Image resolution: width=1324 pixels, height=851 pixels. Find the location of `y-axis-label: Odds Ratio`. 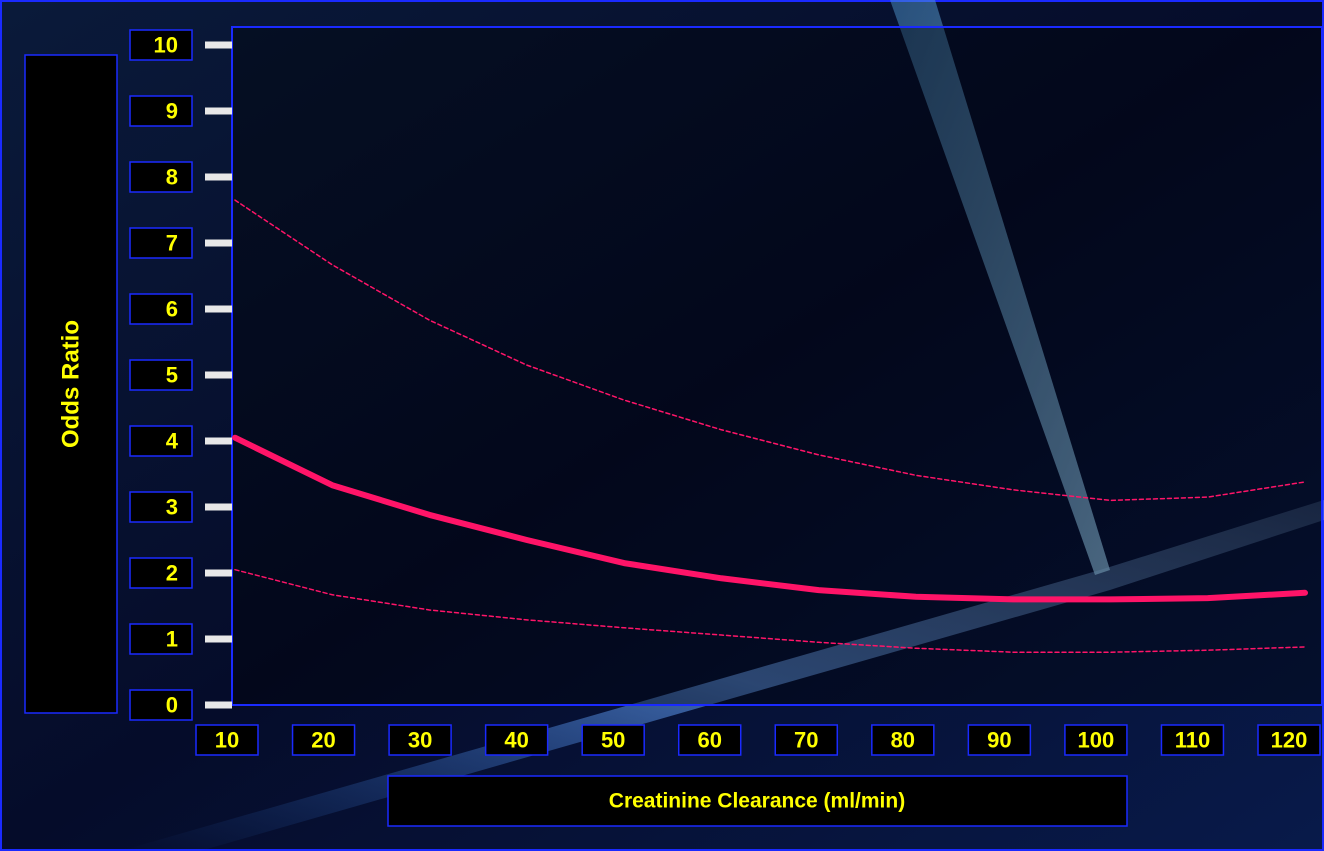

y-axis-label: Odds Ratio is located at coordinates (71, 384).